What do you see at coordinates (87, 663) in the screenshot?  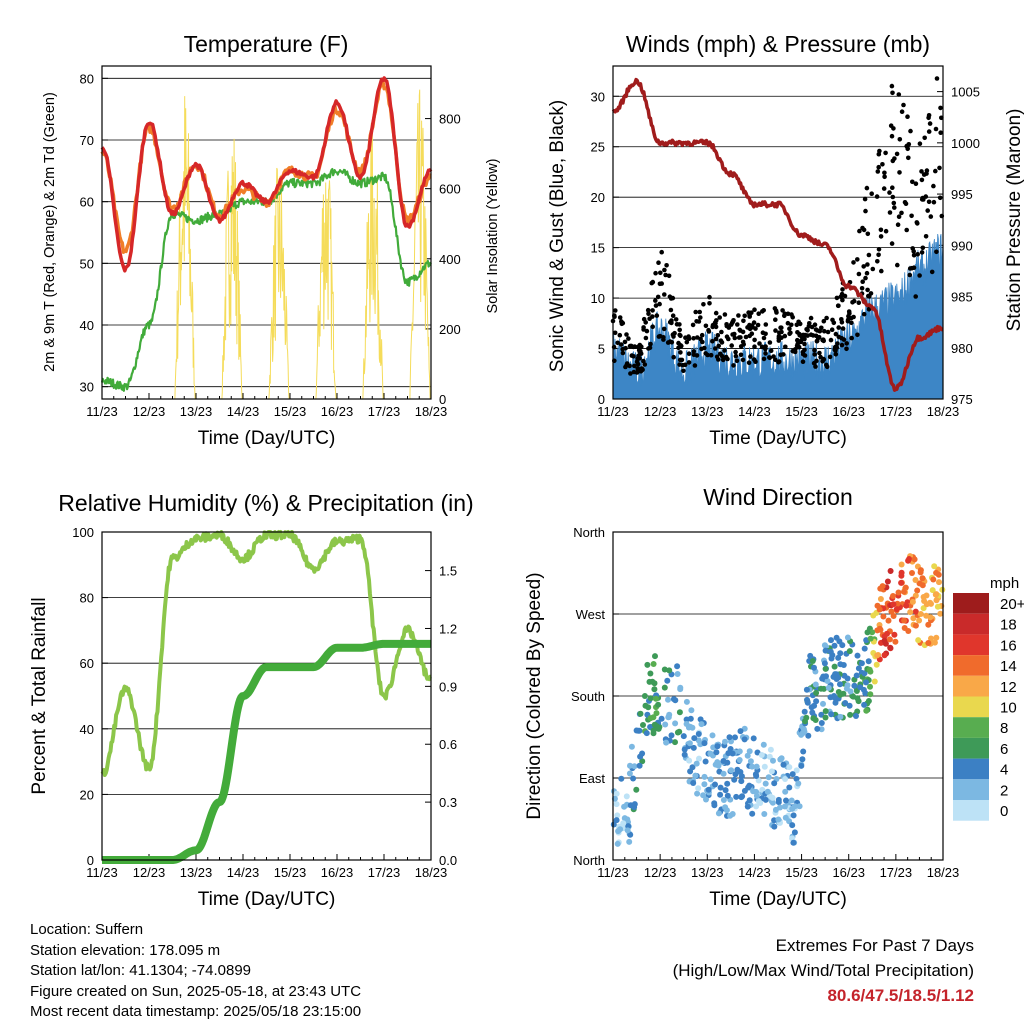 I see `y-tick-label: 60` at bounding box center [87, 663].